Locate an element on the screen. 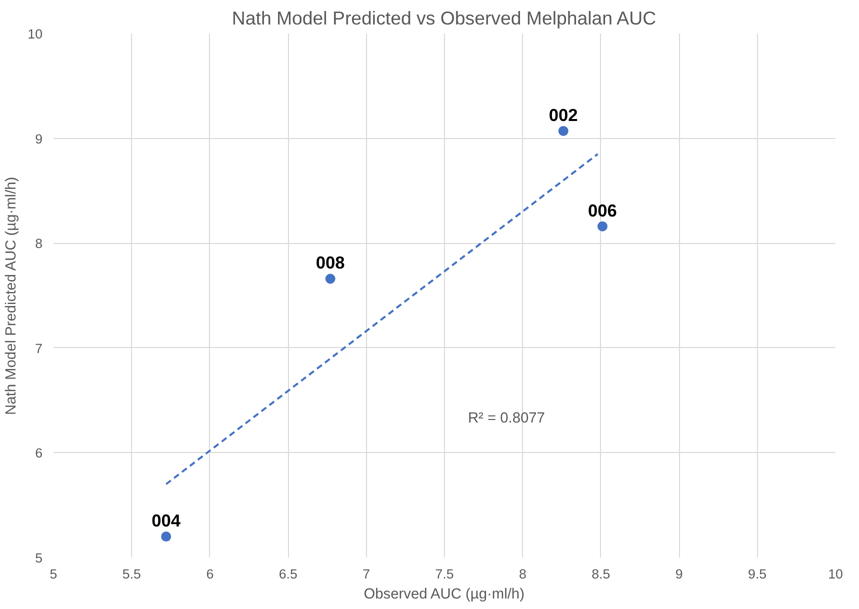 The image size is (859, 609). annotation: 002 is located at coordinates (563, 114).